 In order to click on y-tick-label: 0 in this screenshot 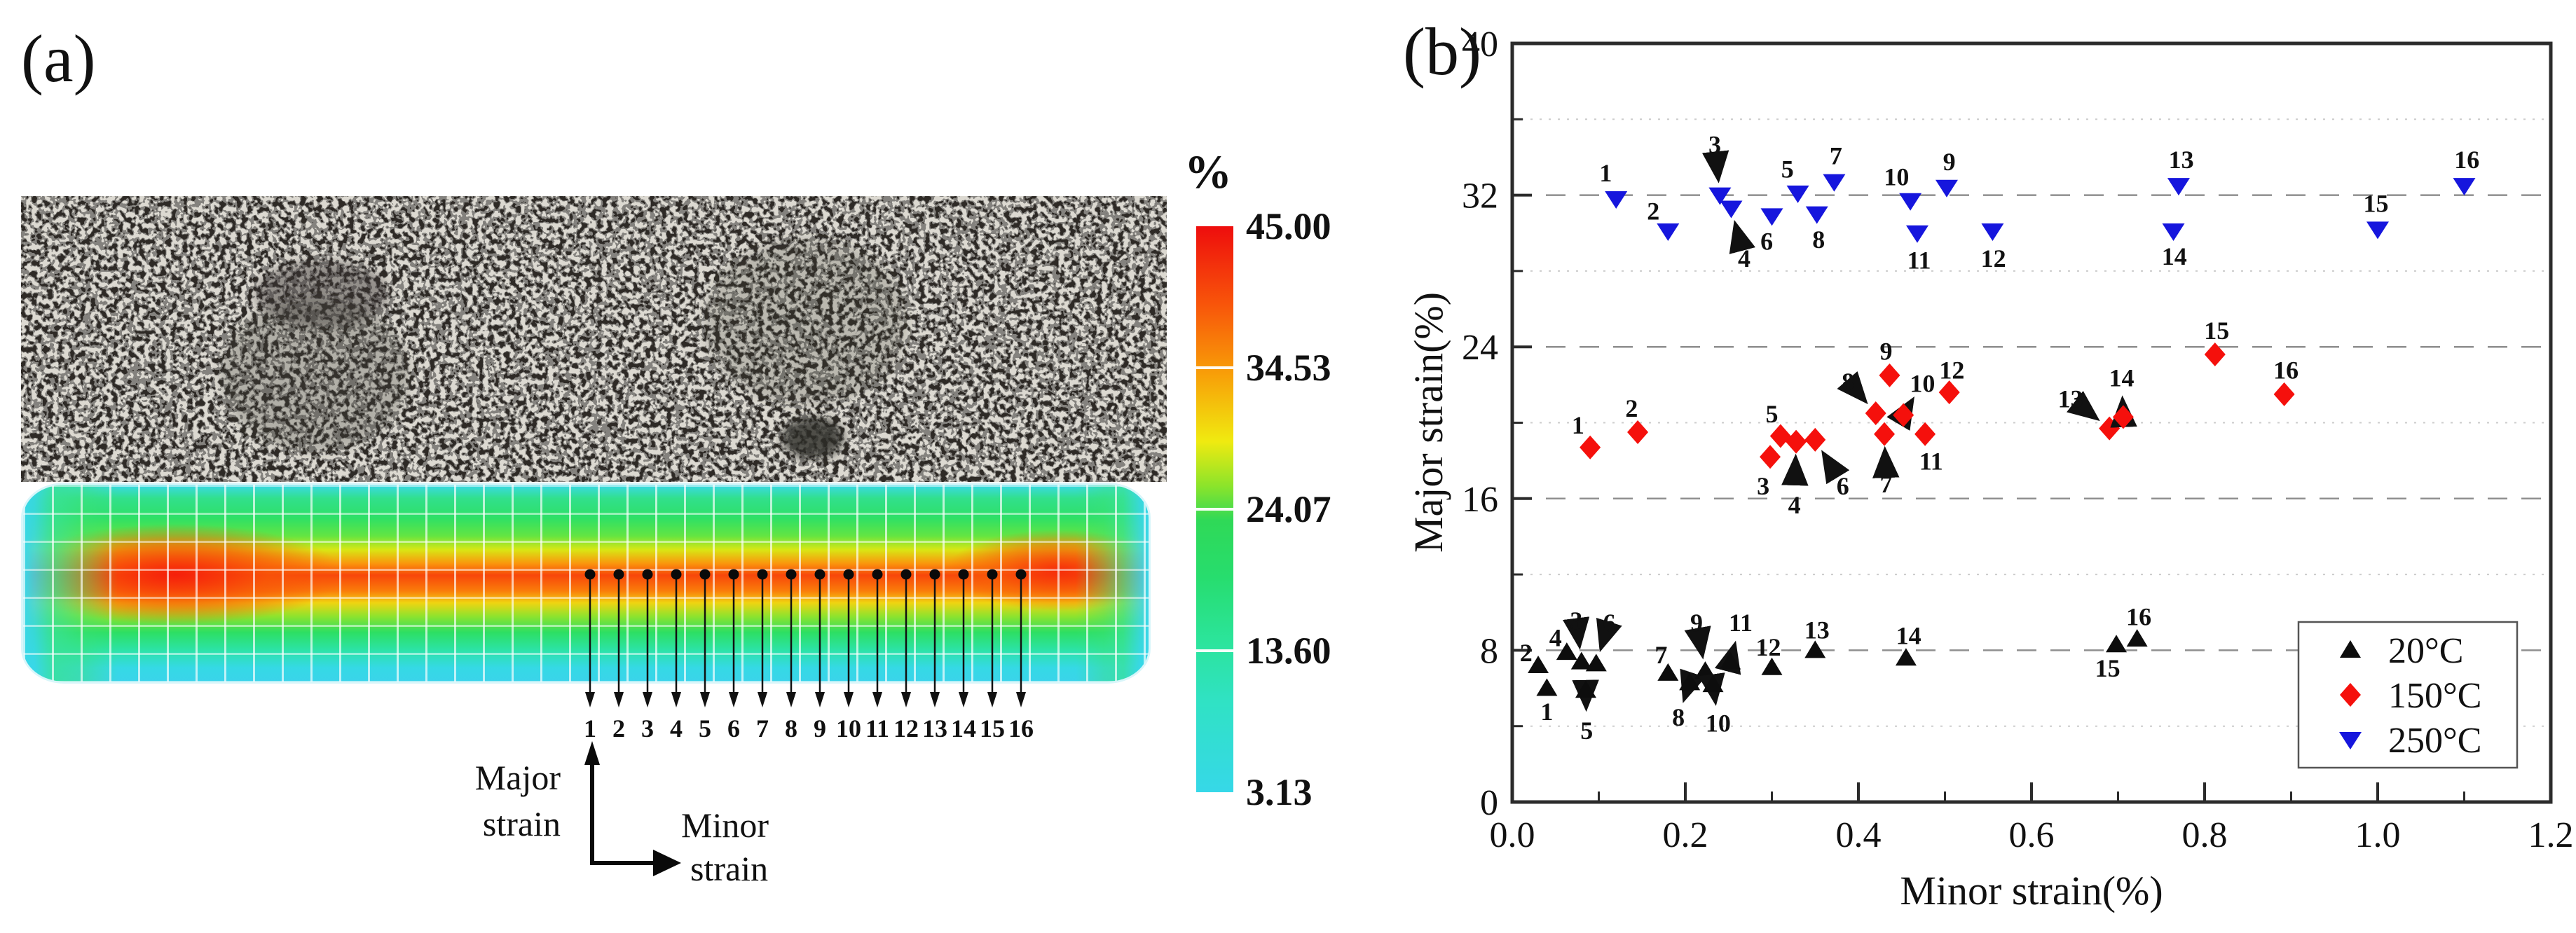, I will do `click(1489, 803)`.